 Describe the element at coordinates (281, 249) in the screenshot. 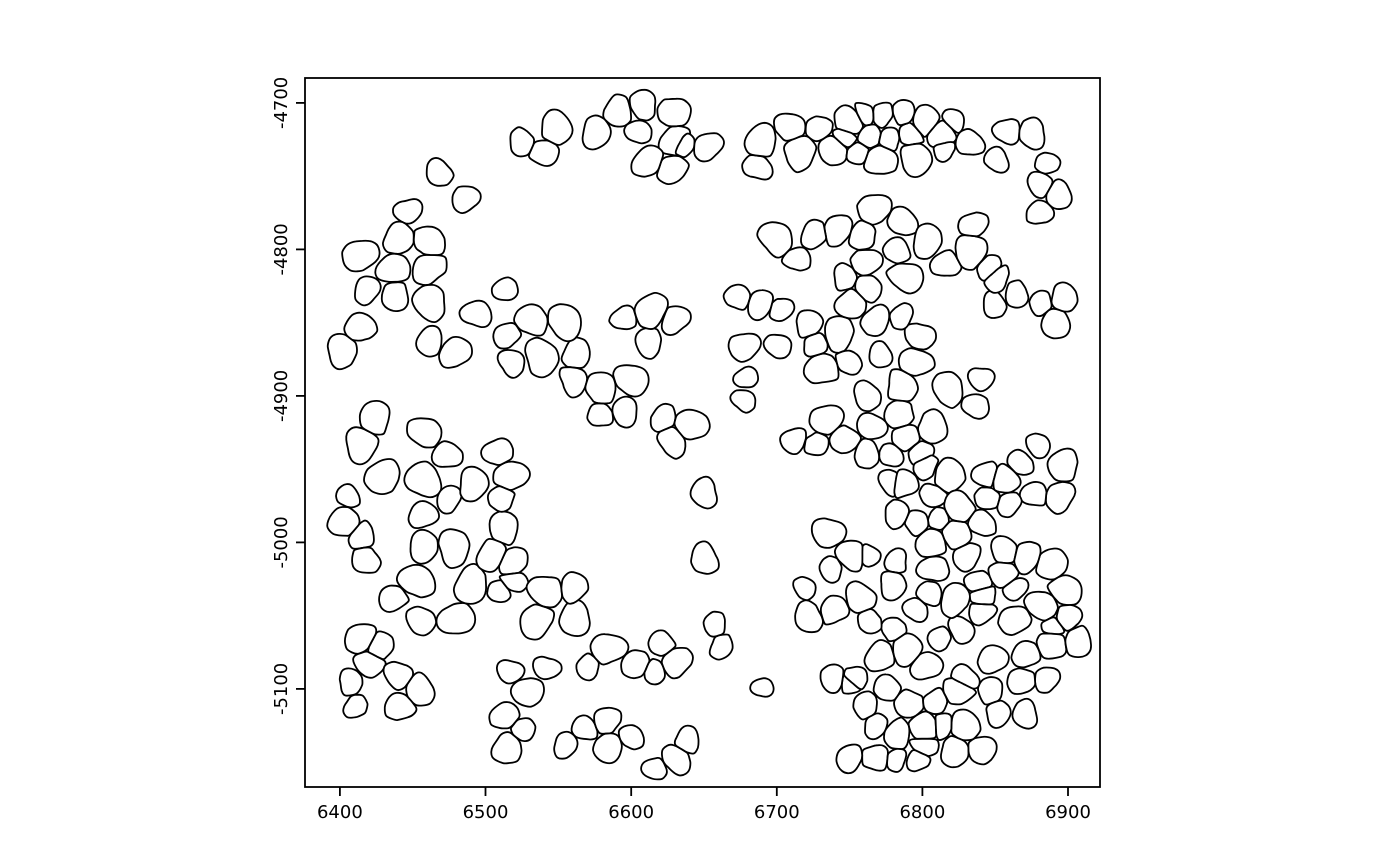

I see `y-tick-label: -4800` at that location.